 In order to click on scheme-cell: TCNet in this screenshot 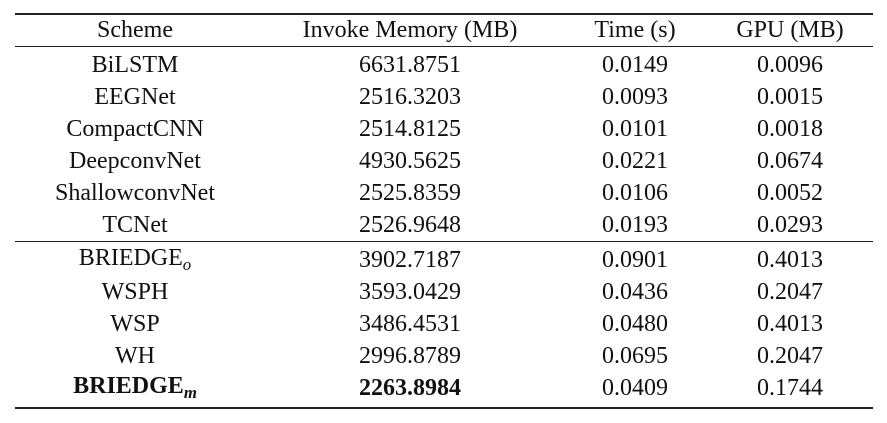, I will do `click(134, 225)`.